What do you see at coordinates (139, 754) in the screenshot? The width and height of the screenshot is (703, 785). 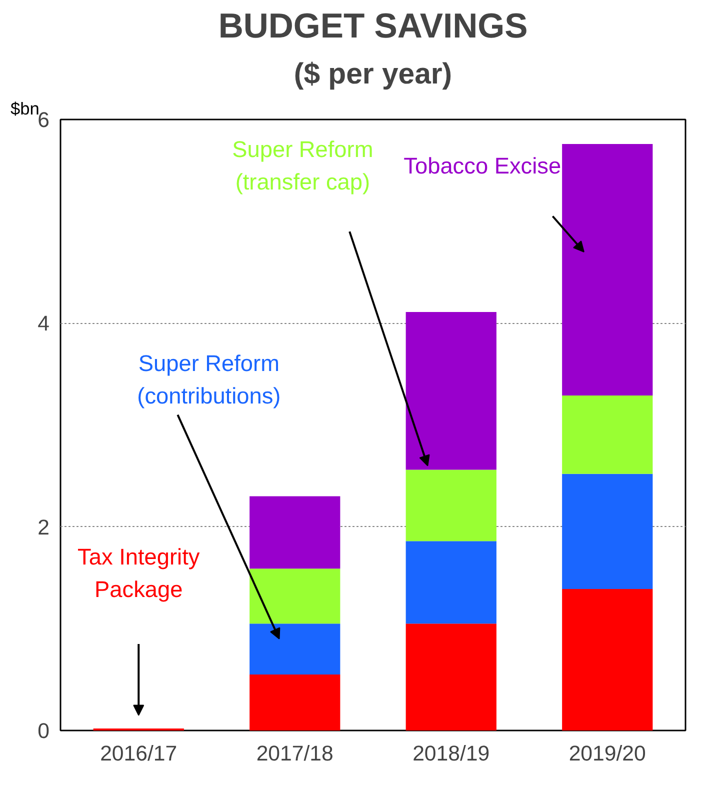 I see `x-tick-label: 2016/17` at bounding box center [139, 754].